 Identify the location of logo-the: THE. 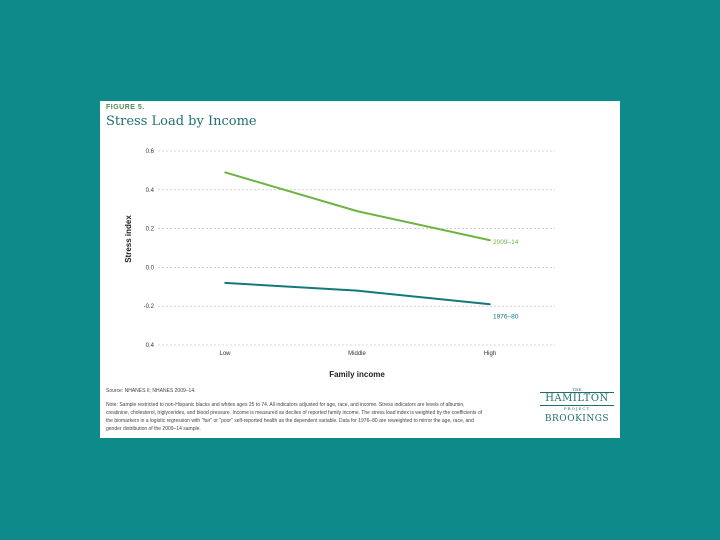
(577, 389).